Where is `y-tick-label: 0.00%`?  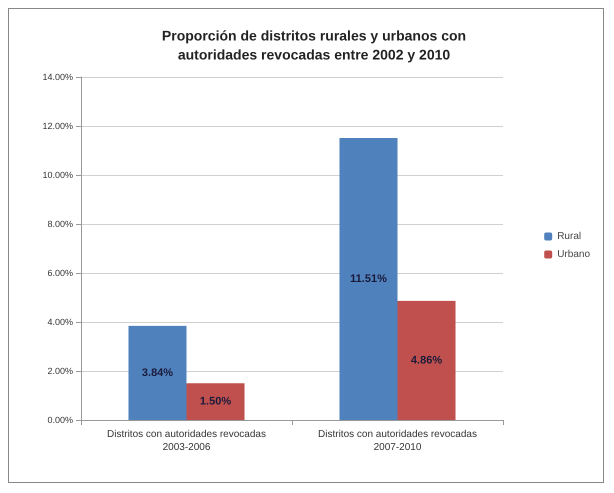
y-tick-label: 0.00% is located at coordinates (60, 420).